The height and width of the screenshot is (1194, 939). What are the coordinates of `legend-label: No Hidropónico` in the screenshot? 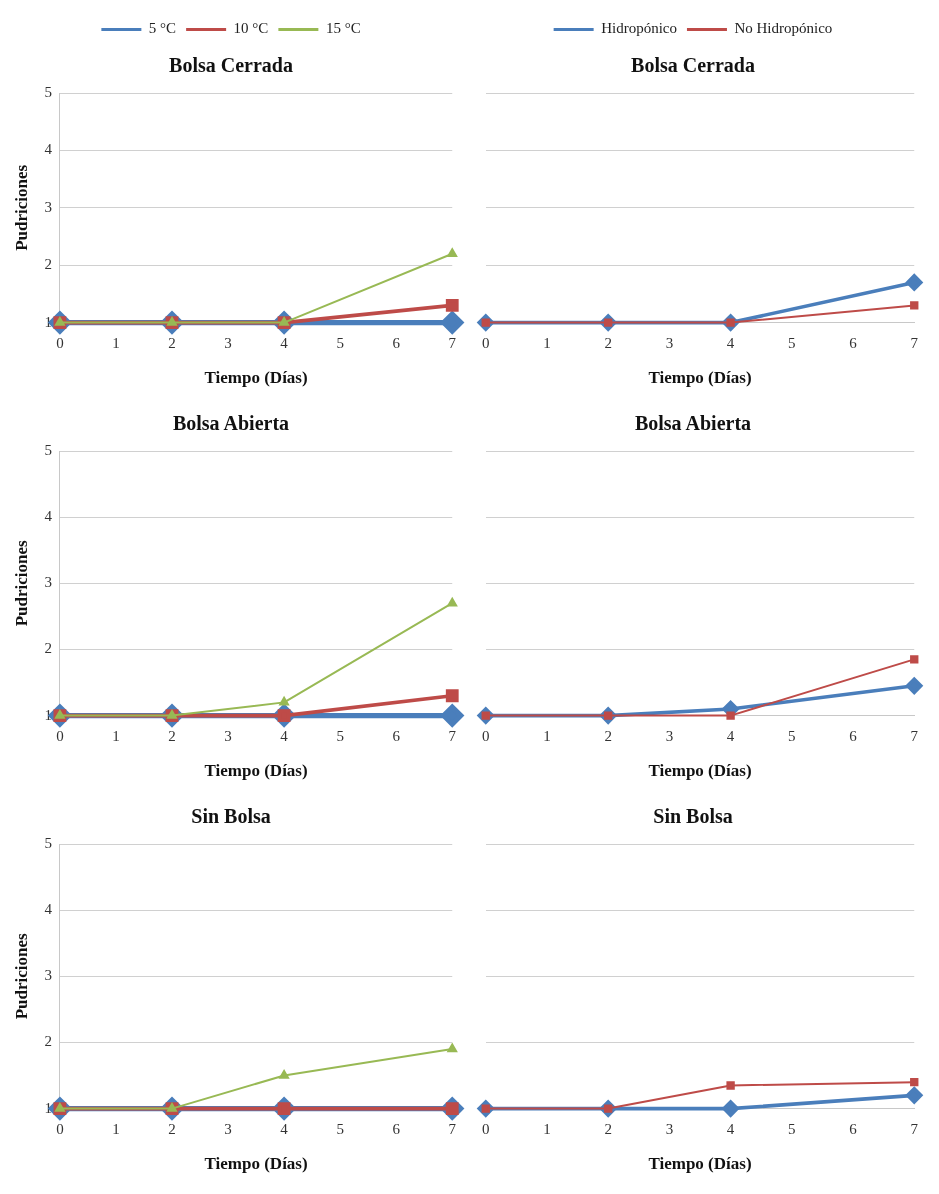 It's located at (783, 28).